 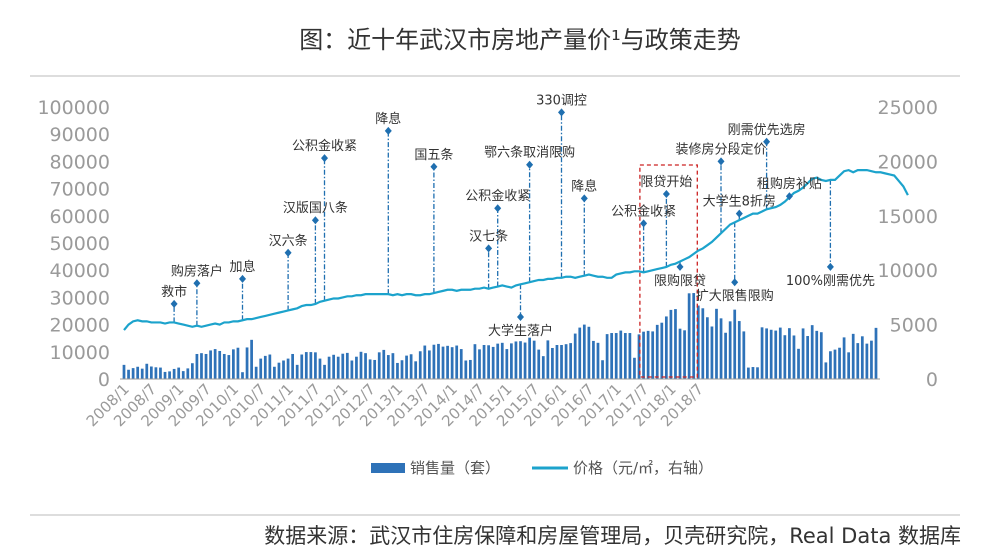 I want to click on left-tick-label: 50000, so click(x=80, y=244).